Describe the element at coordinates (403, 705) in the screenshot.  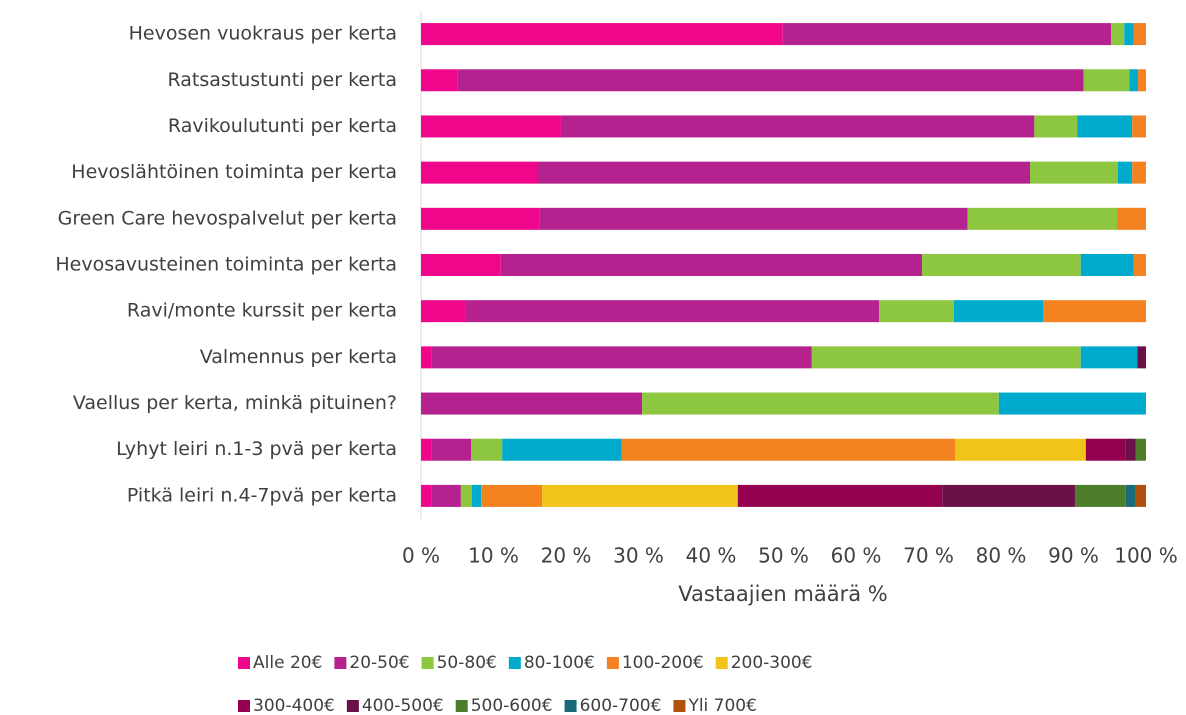
I see `legend-label: 400-500€` at that location.